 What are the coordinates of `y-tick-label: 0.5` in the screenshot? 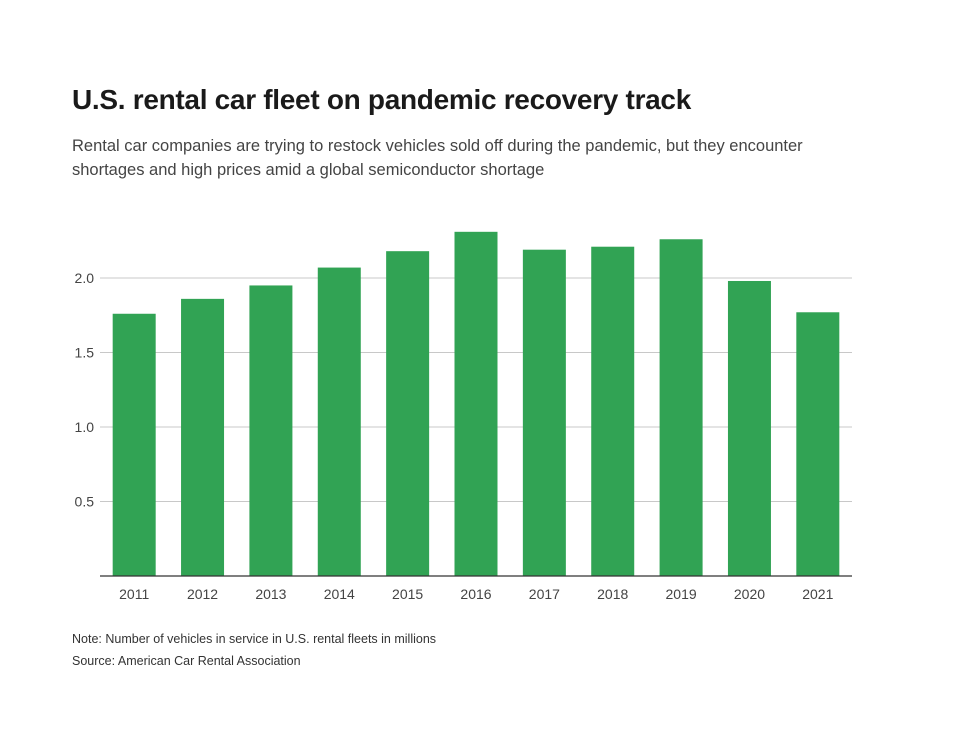 It's located at (85, 502).